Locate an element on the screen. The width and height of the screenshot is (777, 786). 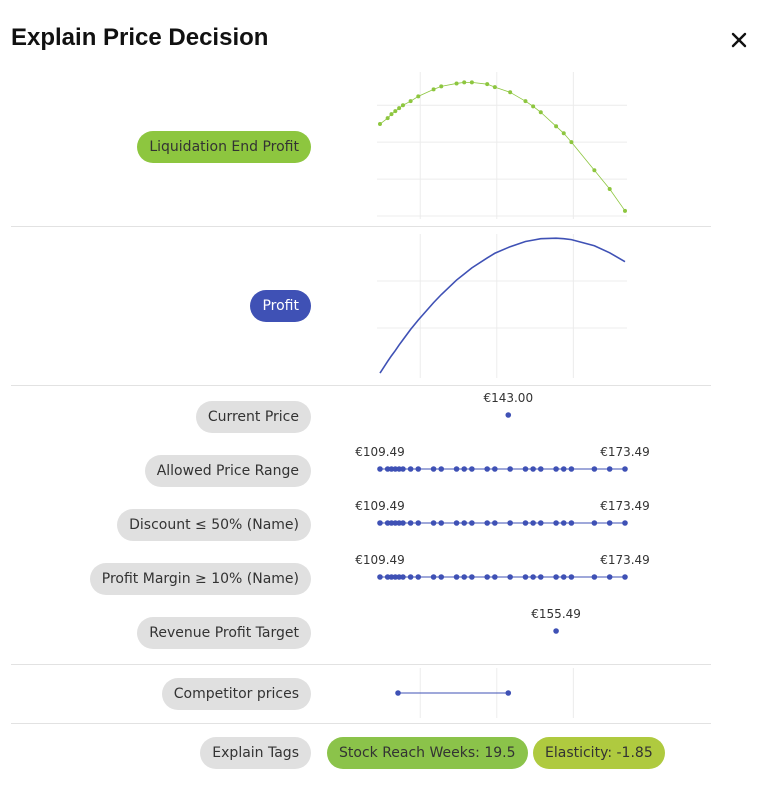
close-button is located at coordinates (739, 40).